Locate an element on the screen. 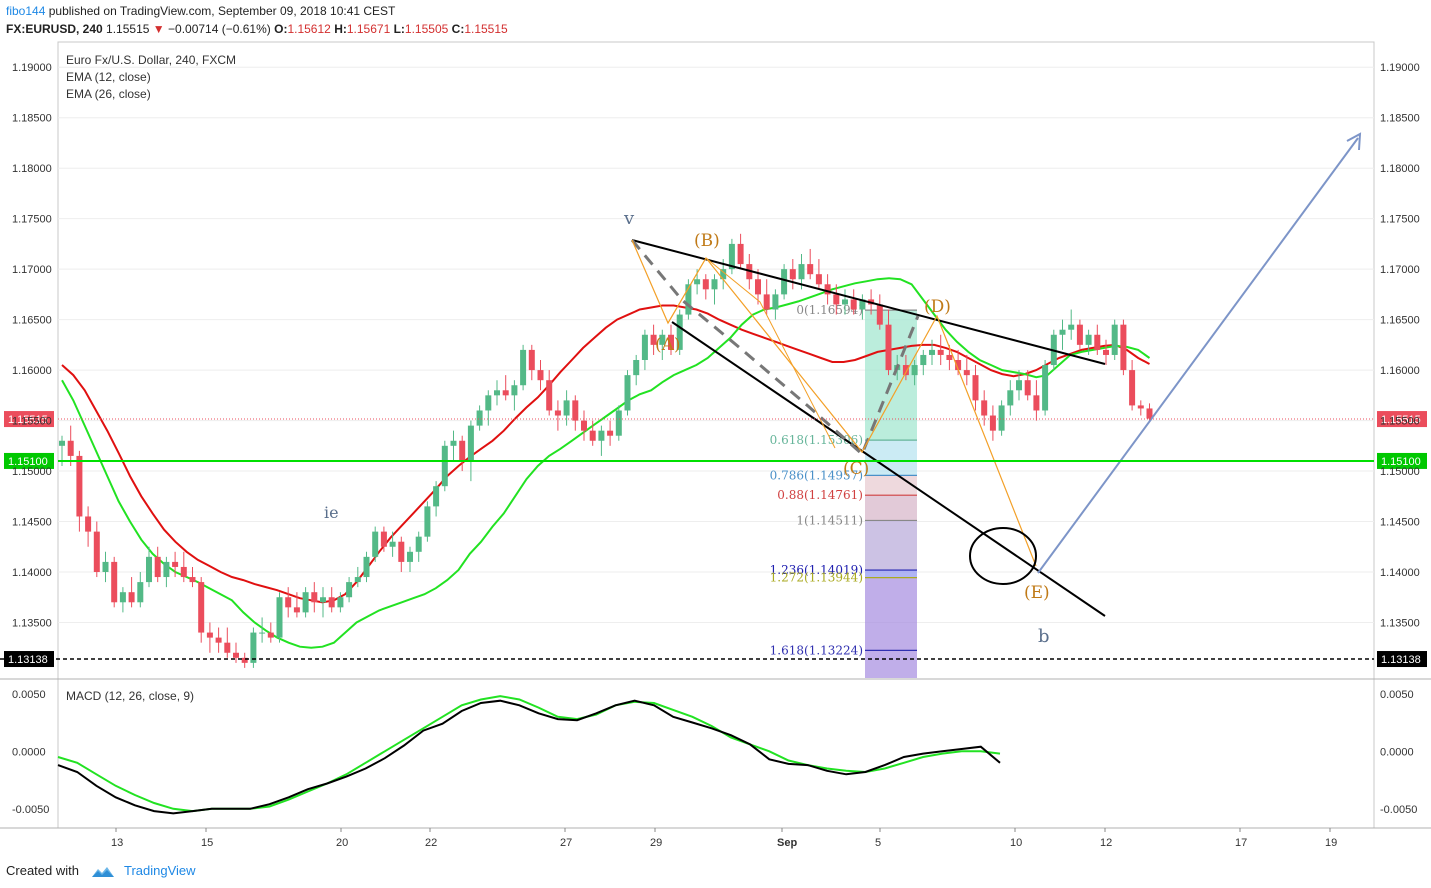  y-tick-right: 1.17000 is located at coordinates (1400, 270).